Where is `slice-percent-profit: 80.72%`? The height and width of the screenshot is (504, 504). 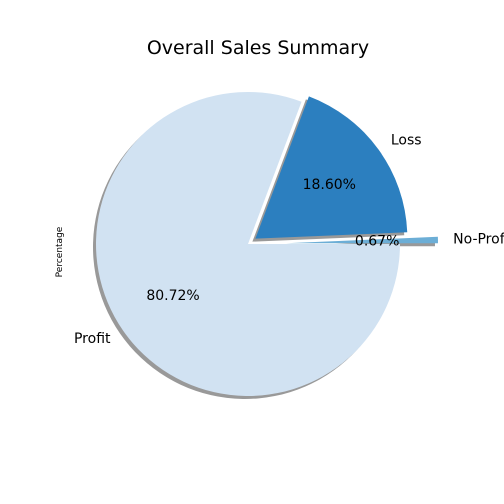 slice-percent-profit: 80.72% is located at coordinates (172, 296).